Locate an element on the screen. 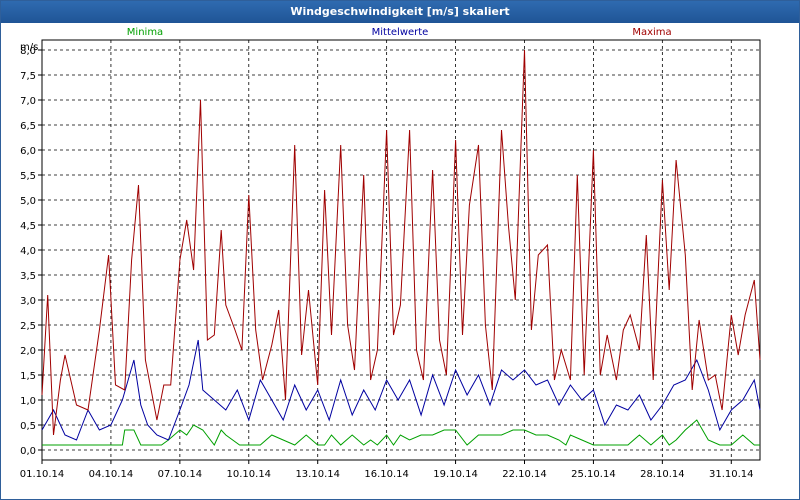 This screenshot has width=800, height=500. y-tick-label: 0,0 is located at coordinates (28, 451).